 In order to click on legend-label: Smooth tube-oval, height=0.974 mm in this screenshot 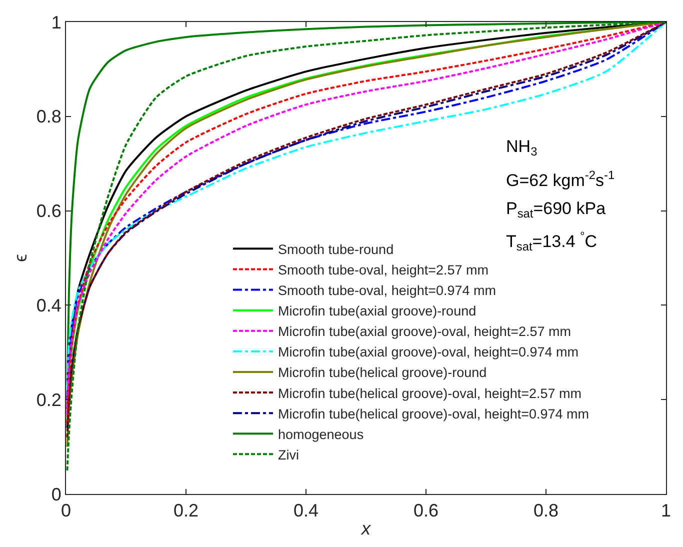, I will do `click(387, 290)`.